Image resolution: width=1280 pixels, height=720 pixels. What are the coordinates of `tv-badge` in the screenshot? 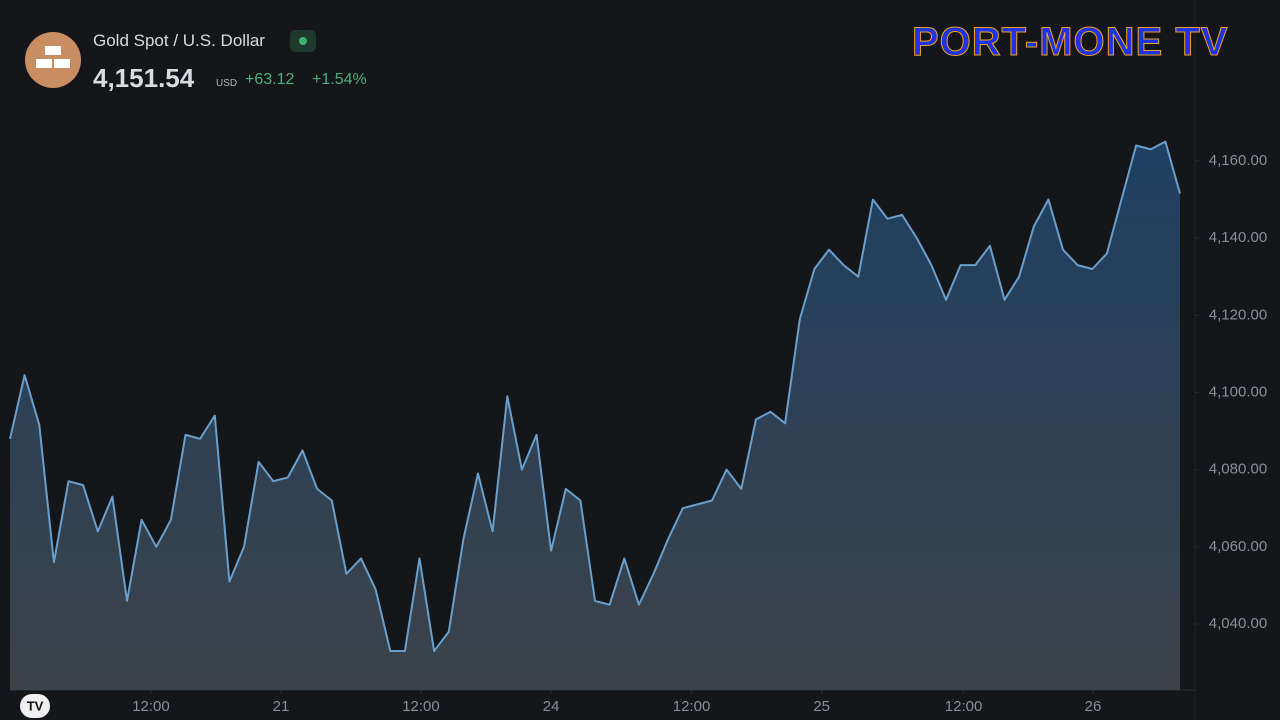 It's located at (35, 706).